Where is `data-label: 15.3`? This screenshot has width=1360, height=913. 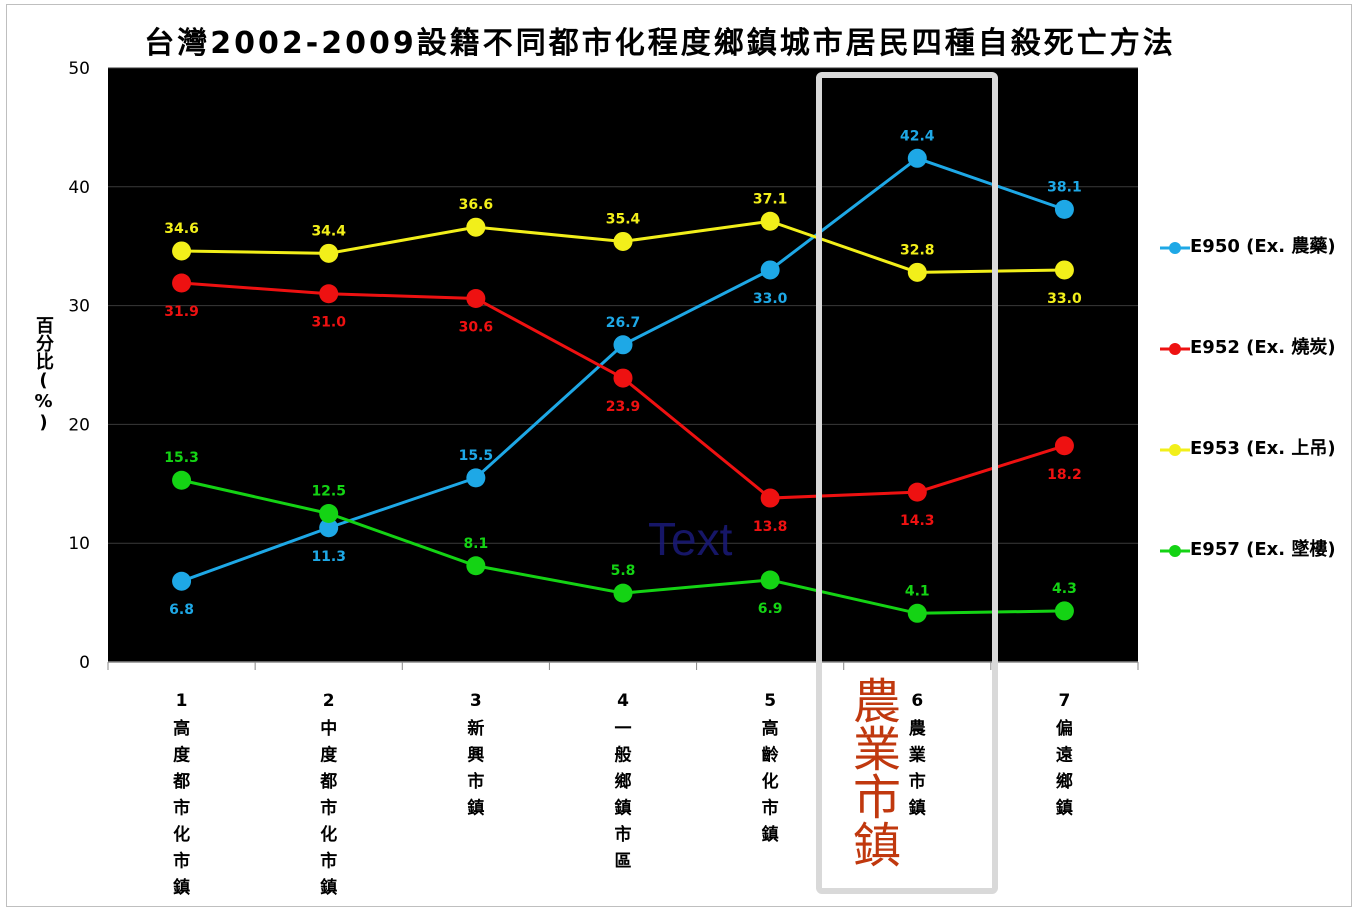 data-label: 15.3 is located at coordinates (181, 458).